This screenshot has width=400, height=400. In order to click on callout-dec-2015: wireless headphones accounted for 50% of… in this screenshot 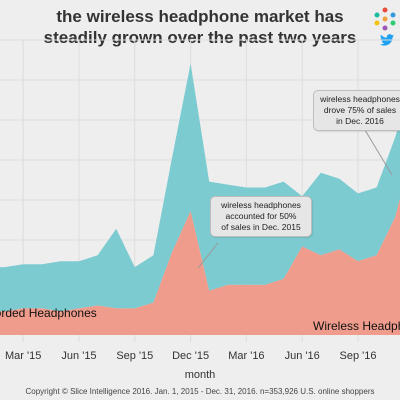, I will do `click(261, 216)`.